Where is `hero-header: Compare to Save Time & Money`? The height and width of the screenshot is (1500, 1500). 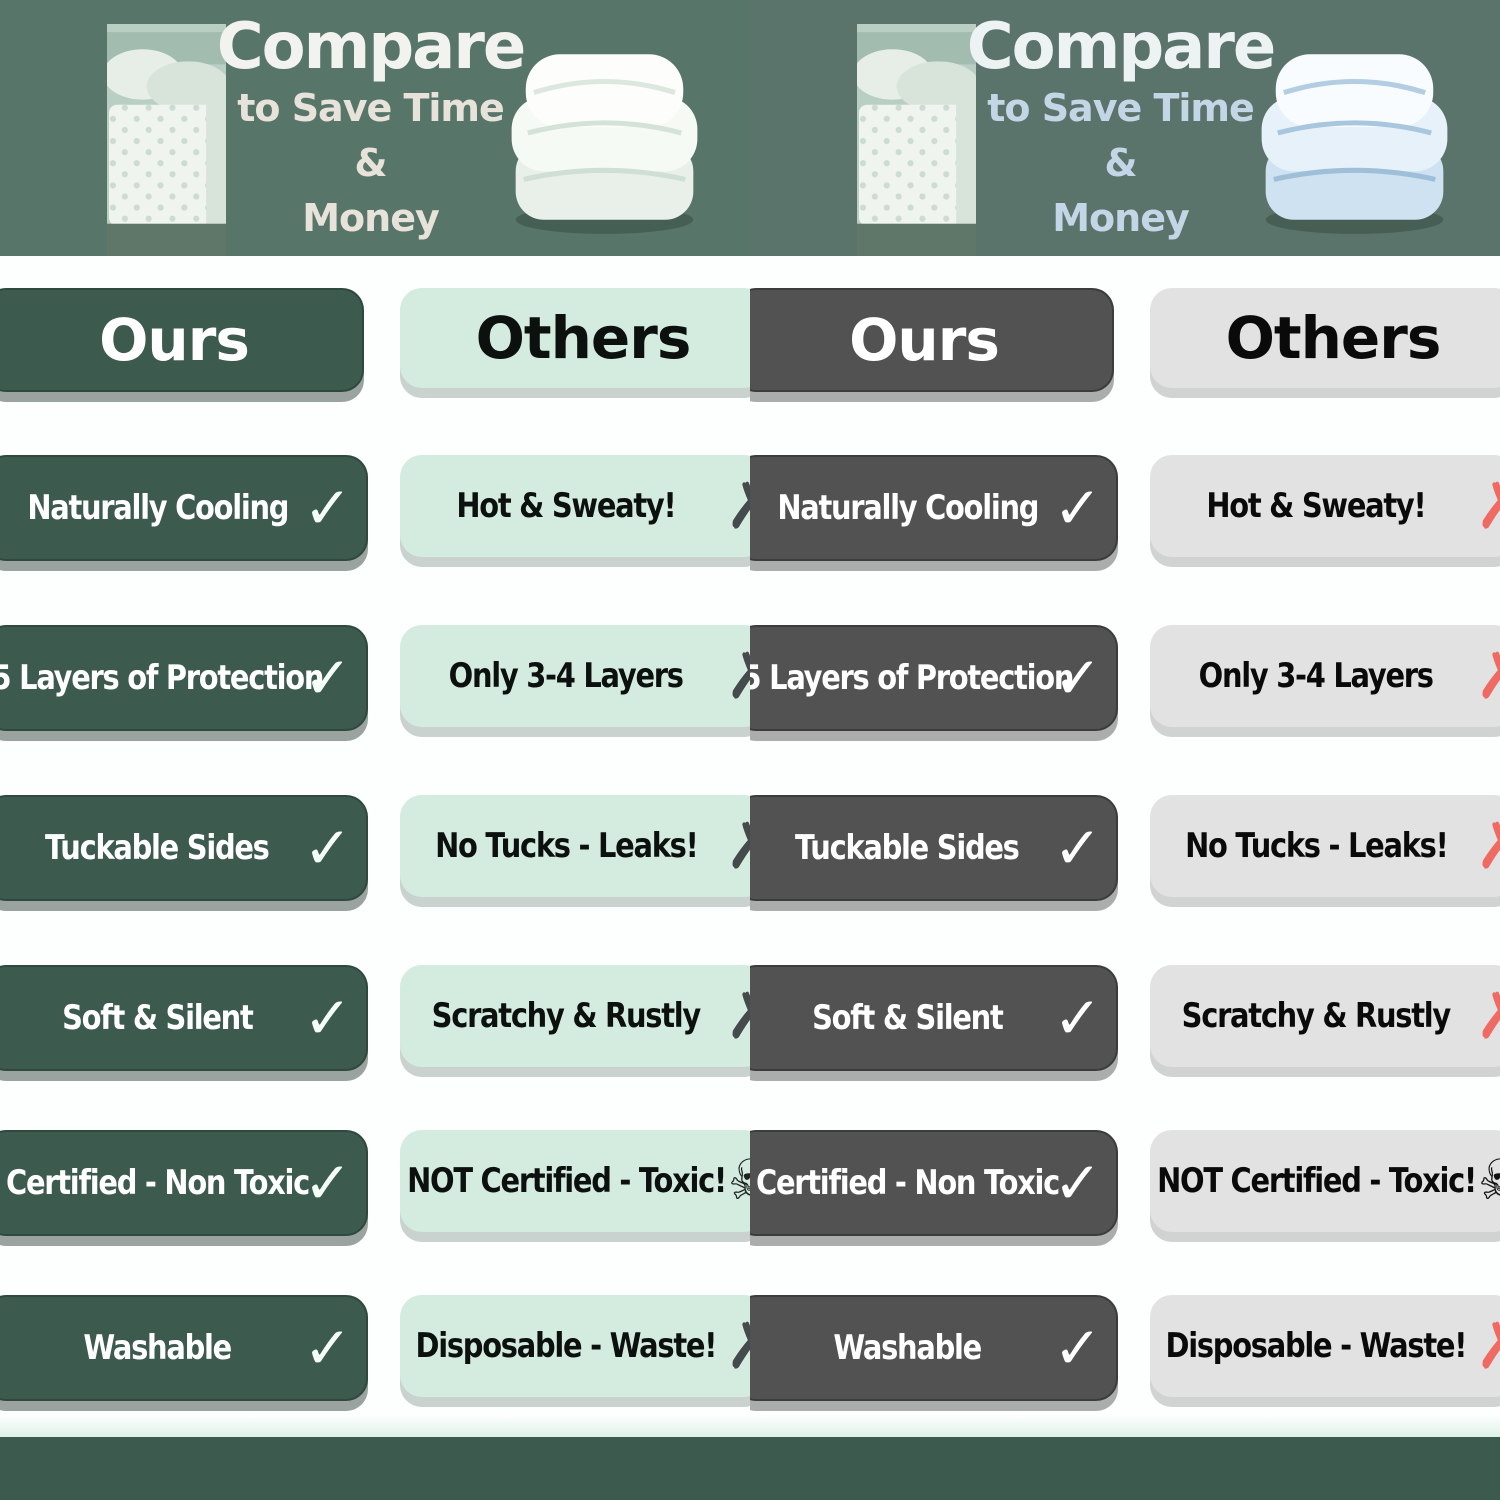
hero-header: Compare to Save Time & Money is located at coordinates (1125, 128).